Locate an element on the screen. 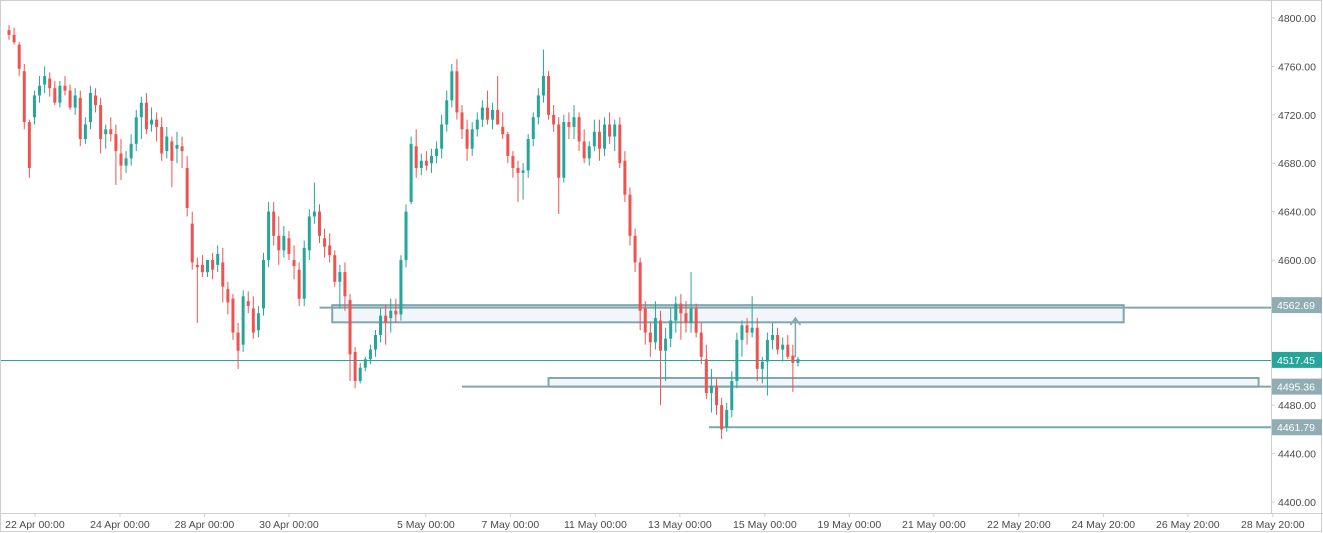 This screenshot has height=533, width=1323. y-tick-label: 4400.00 is located at coordinates (1297, 503).